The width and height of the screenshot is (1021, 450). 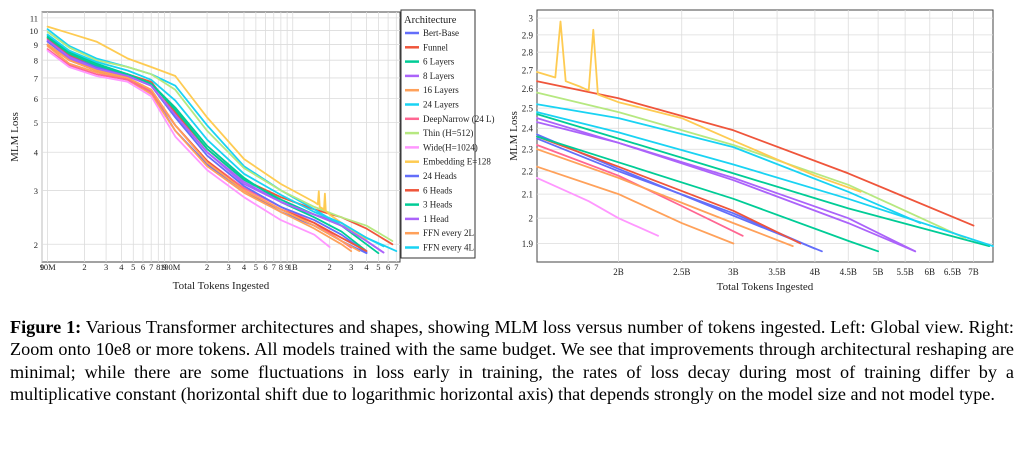 What do you see at coordinates (457, 162) in the screenshot?
I see `legend-entry-embedding-e-128: Embedding E=128` at bounding box center [457, 162].